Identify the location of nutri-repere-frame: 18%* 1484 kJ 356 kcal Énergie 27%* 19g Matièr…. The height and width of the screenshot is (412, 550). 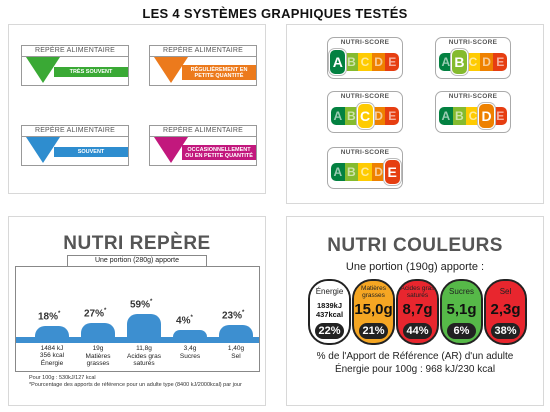
(137, 319).